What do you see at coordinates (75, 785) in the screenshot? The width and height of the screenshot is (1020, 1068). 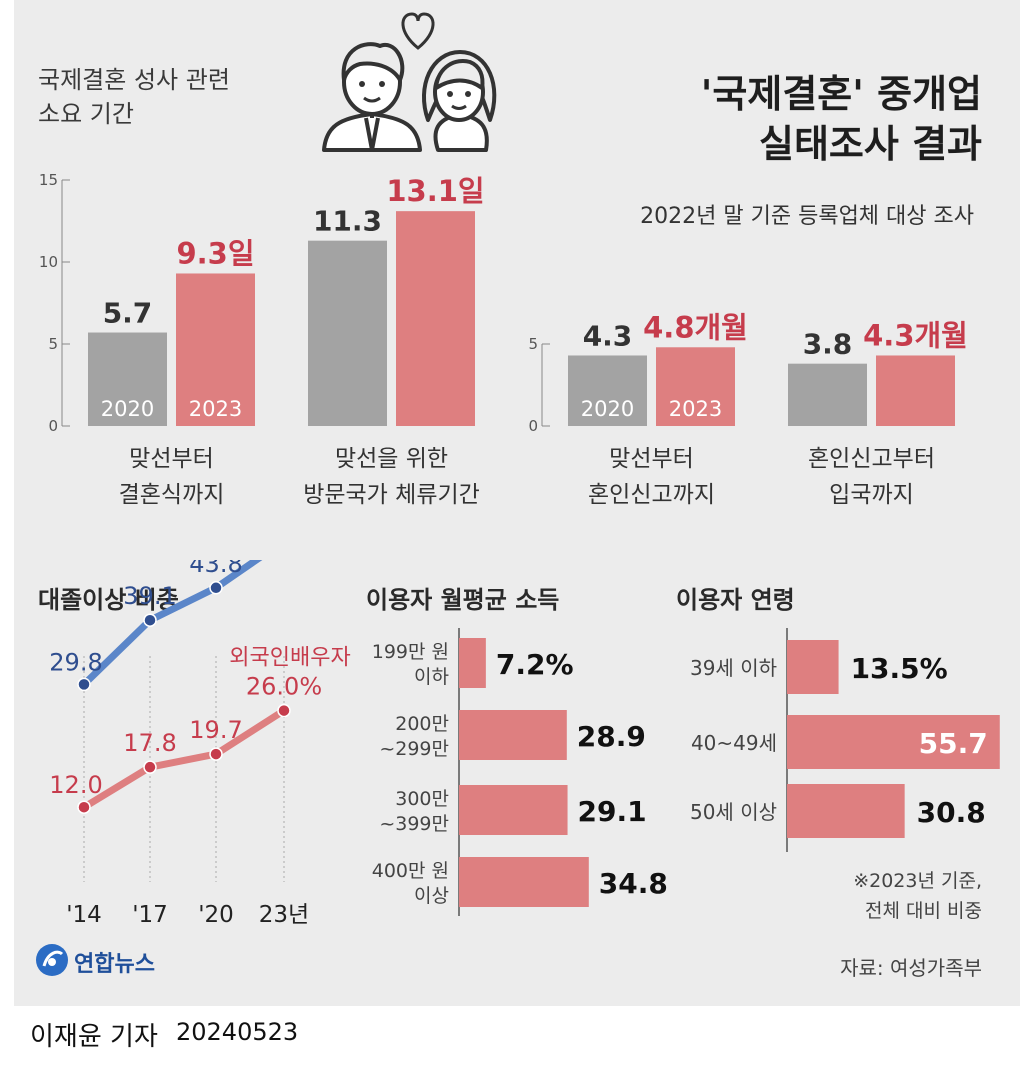 I see `chart3-value-label: 12.0` at bounding box center [75, 785].